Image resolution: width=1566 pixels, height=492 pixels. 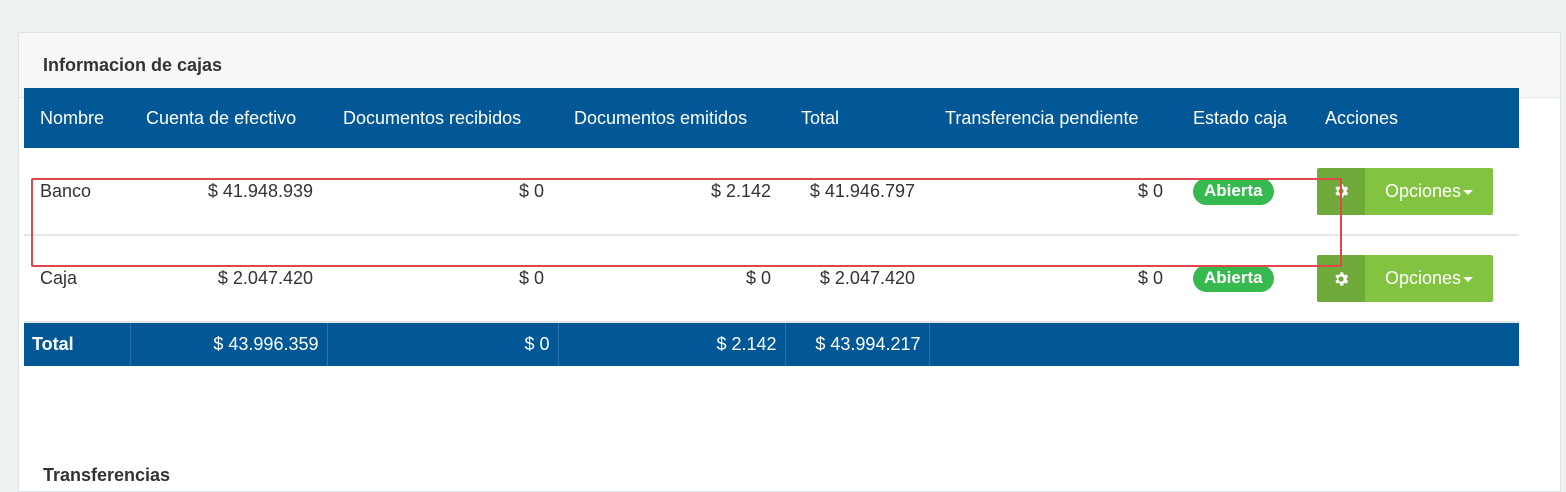 What do you see at coordinates (1240, 117) in the screenshot?
I see `col-header-estado: Estado caja` at bounding box center [1240, 117].